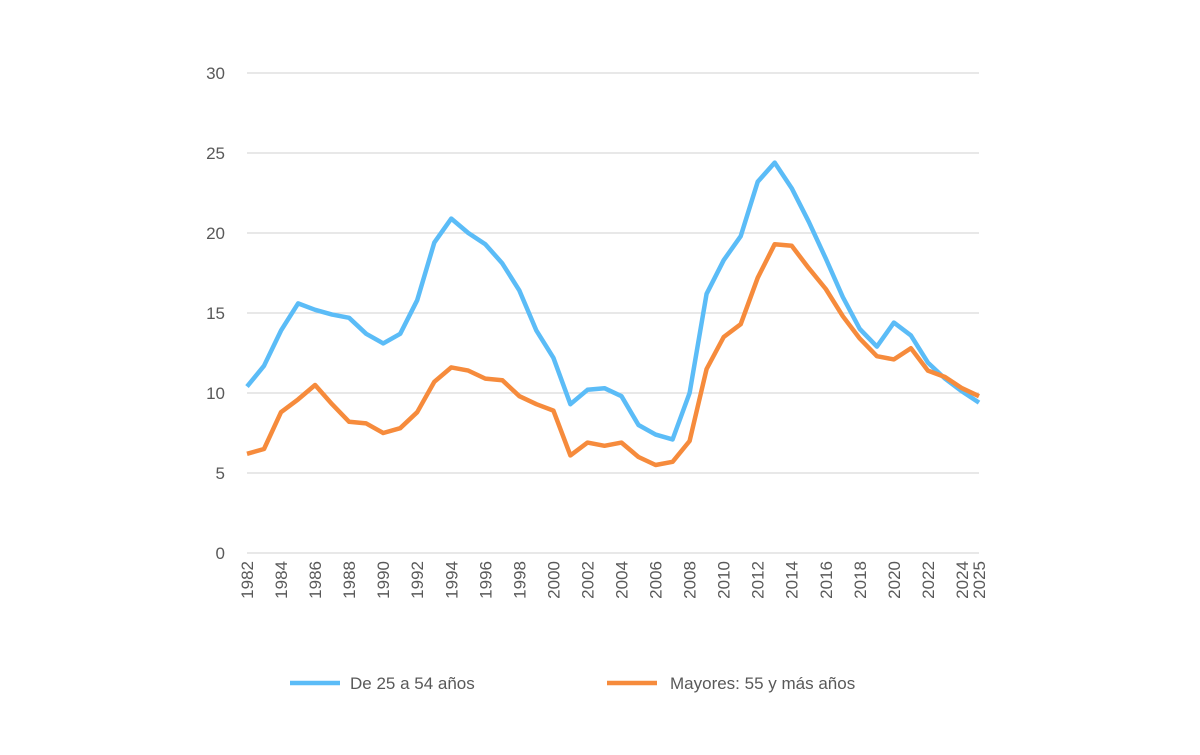 The width and height of the screenshot is (1200, 755). I want to click on x-tick-label: 1998, so click(519, 580).